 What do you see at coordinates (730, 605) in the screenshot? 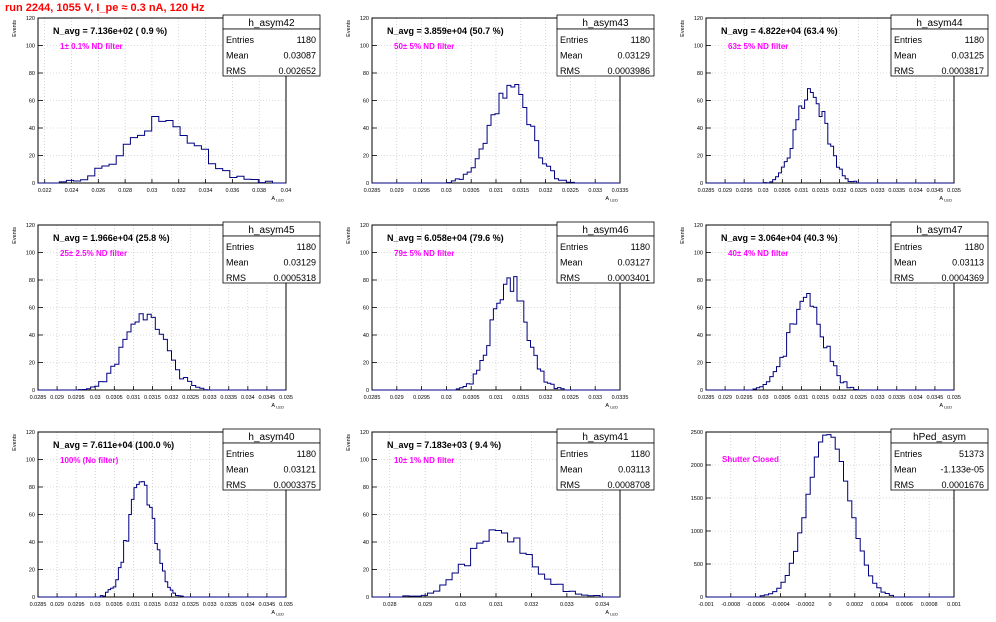
I see `x-tick-label: -0.0008` at bounding box center [730, 605].